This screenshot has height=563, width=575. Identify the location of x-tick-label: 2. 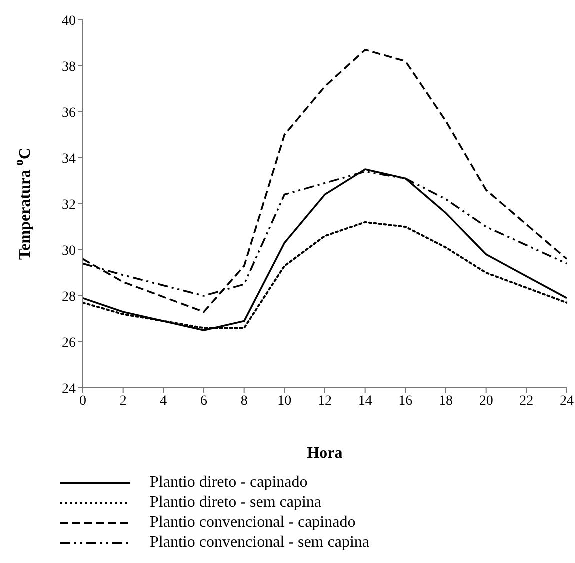
(123, 401).